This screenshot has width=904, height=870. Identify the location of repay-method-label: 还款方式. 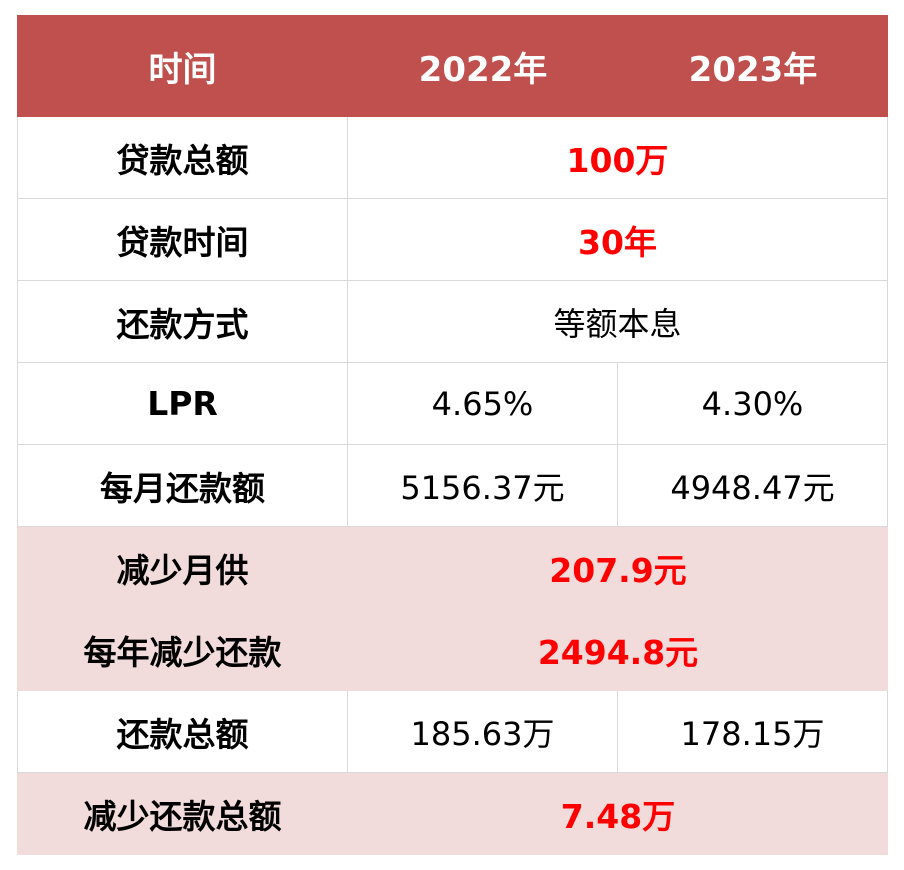
(182, 322).